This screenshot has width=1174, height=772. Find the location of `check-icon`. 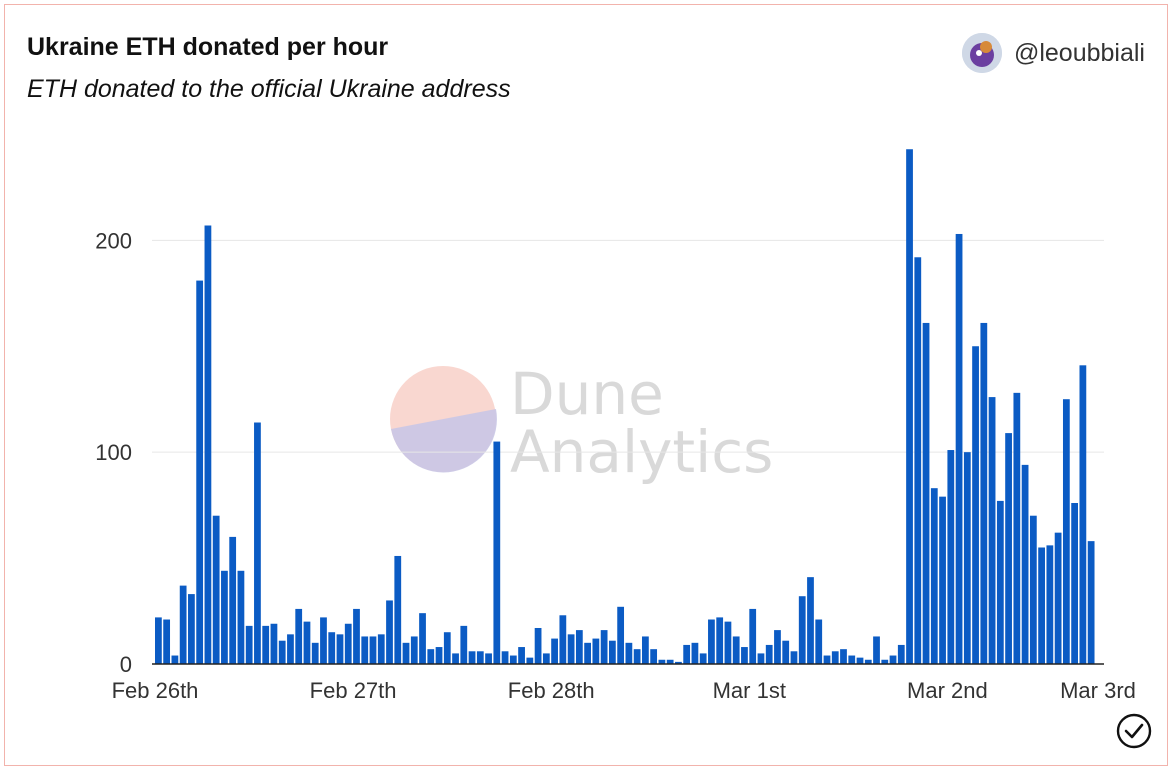

check-icon is located at coordinates (1134, 733).